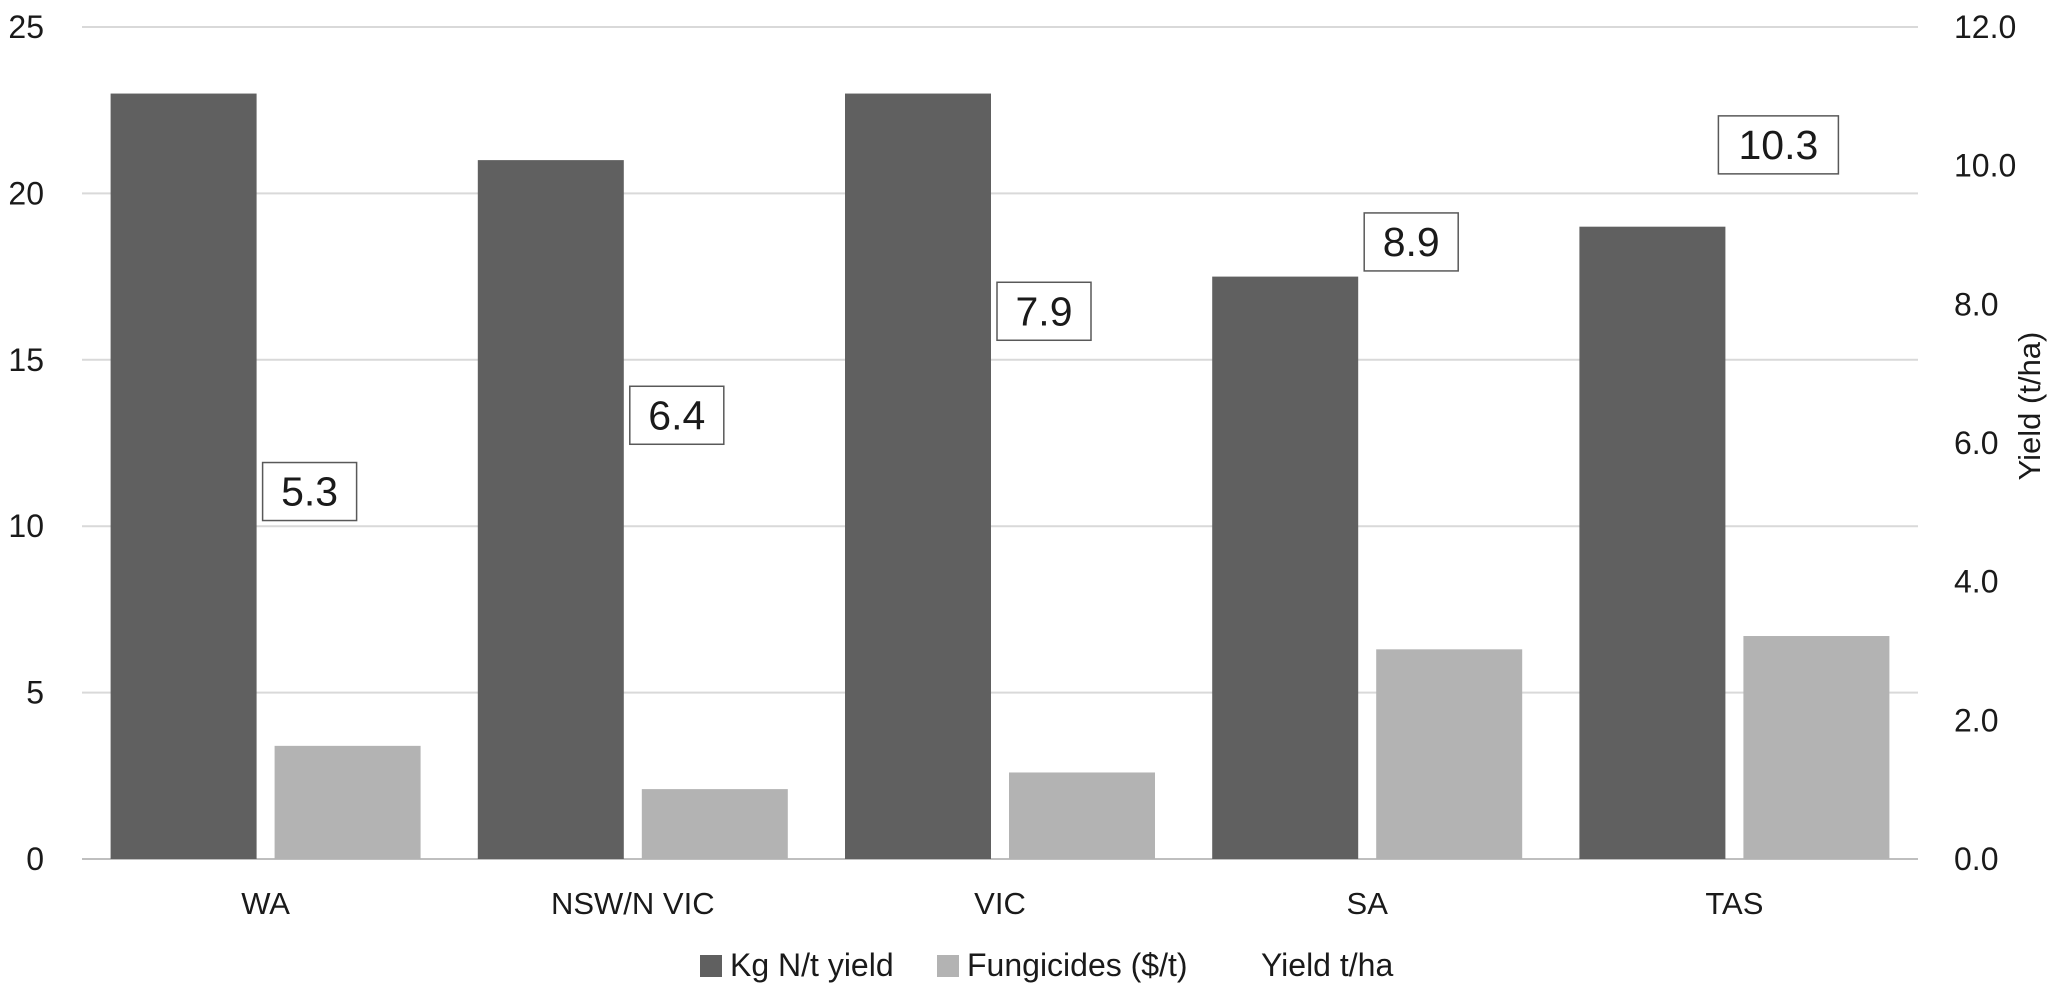 This screenshot has width=2061, height=986. Describe the element at coordinates (1077, 965) in the screenshot. I see `legend-label: Fungicides ($/t)` at that location.